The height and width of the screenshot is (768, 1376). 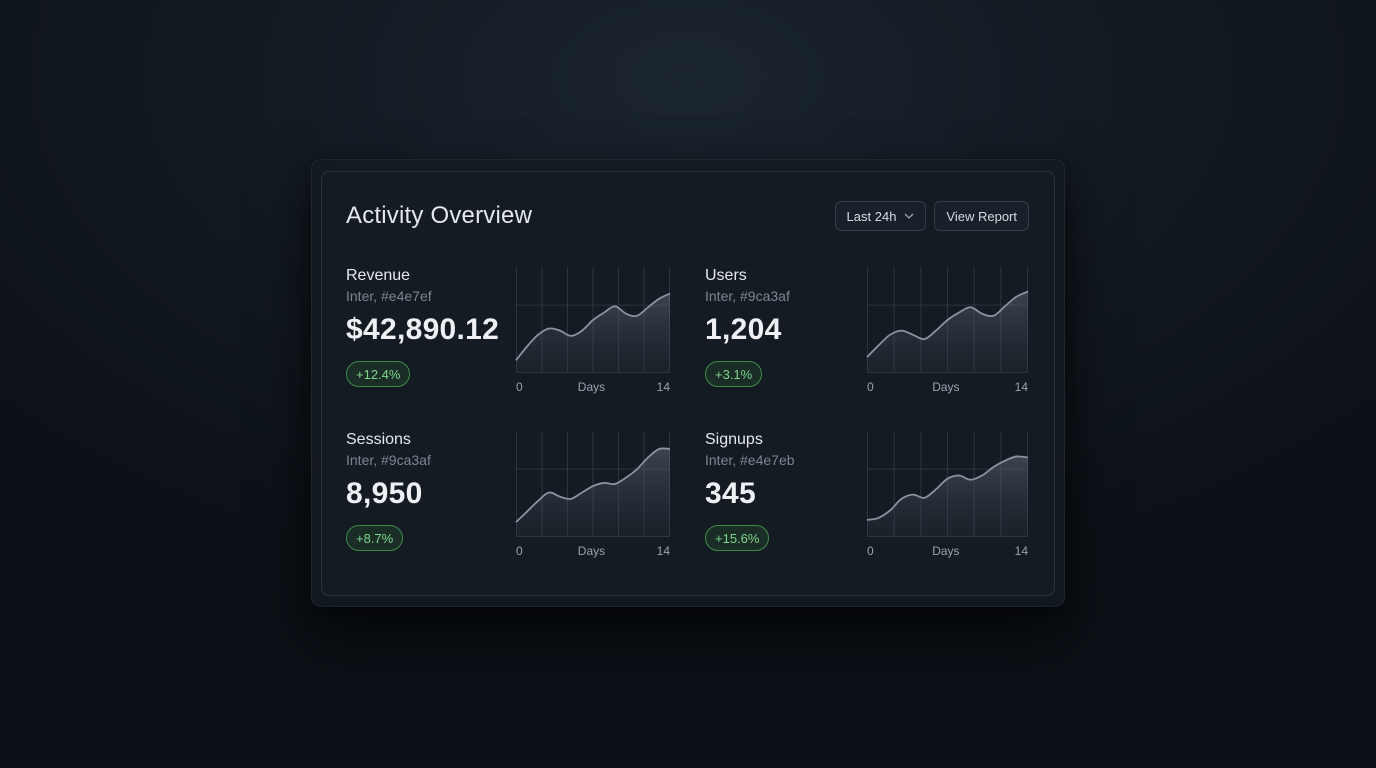 What do you see at coordinates (737, 538) in the screenshot?
I see `change-badge: +15.6%` at bounding box center [737, 538].